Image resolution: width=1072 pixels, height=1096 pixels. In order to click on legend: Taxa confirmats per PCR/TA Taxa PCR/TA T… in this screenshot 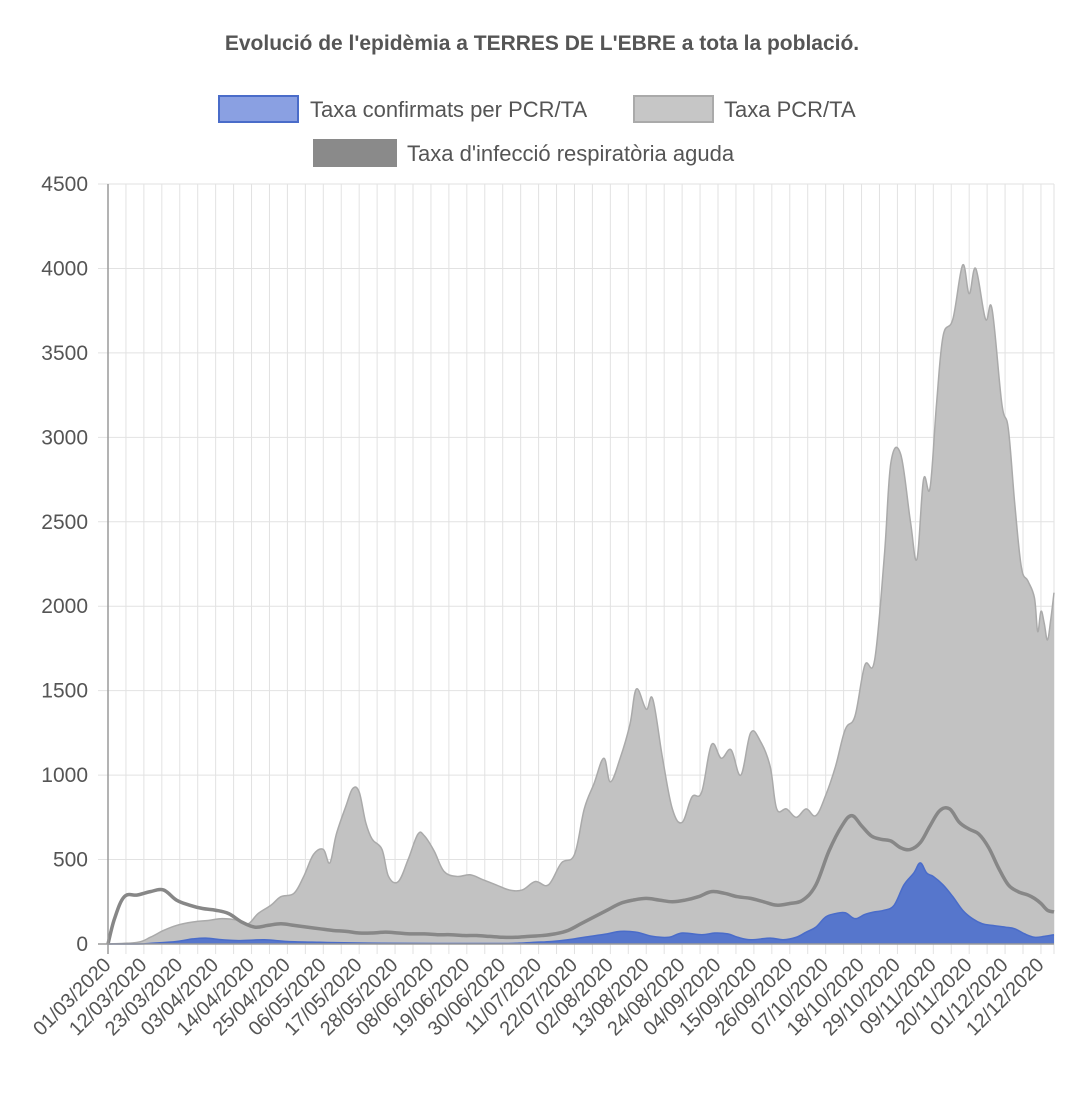, I will do `click(537, 131)`.